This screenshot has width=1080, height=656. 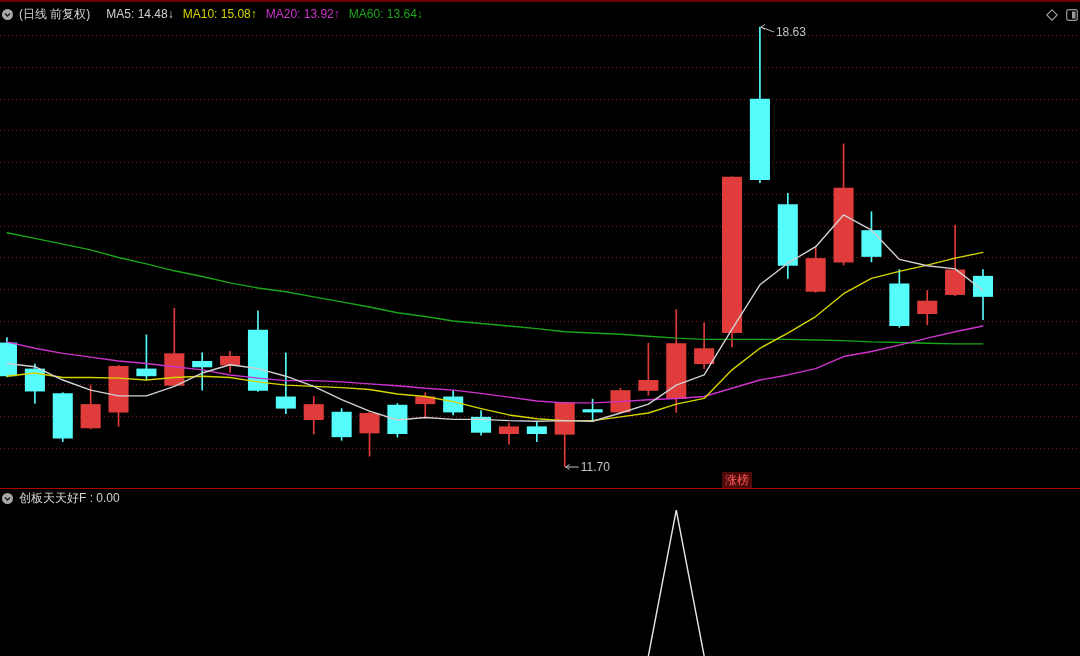 What do you see at coordinates (219, 14) in the screenshot?
I see `text: MA10: 15.08↑` at bounding box center [219, 14].